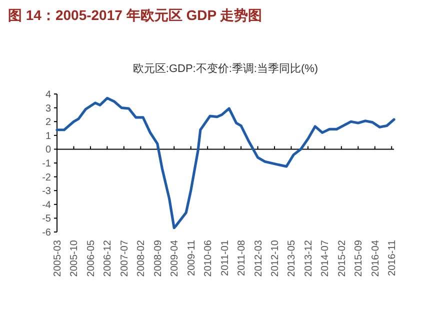 The image size is (442, 327). What do you see at coordinates (135, 15) in the screenshot?
I see `title: 图 14：2005-2017 年欧元区 GDP 走势图` at bounding box center [135, 15].